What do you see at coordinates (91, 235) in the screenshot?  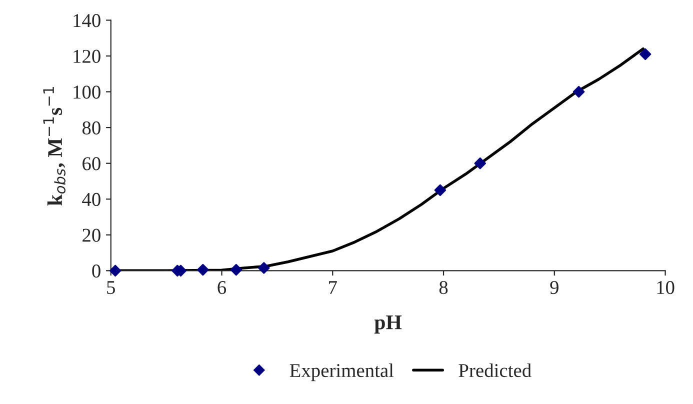 I see `y-tick-label: 20` at bounding box center [91, 235].